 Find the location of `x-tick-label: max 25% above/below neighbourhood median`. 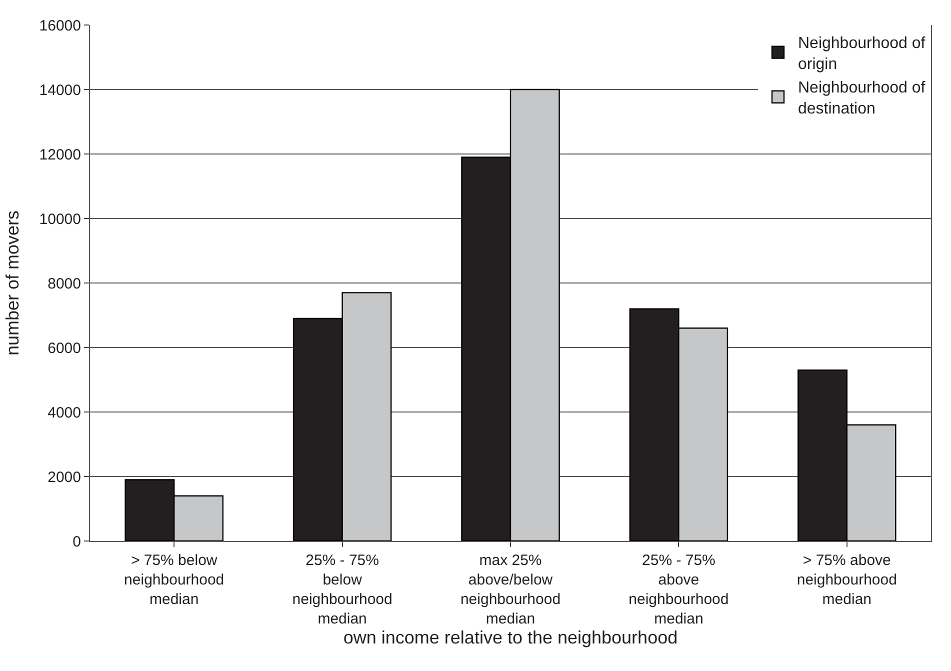

x-tick-label: max 25% above/below neighbourhood median is located at coordinates (510, 590).